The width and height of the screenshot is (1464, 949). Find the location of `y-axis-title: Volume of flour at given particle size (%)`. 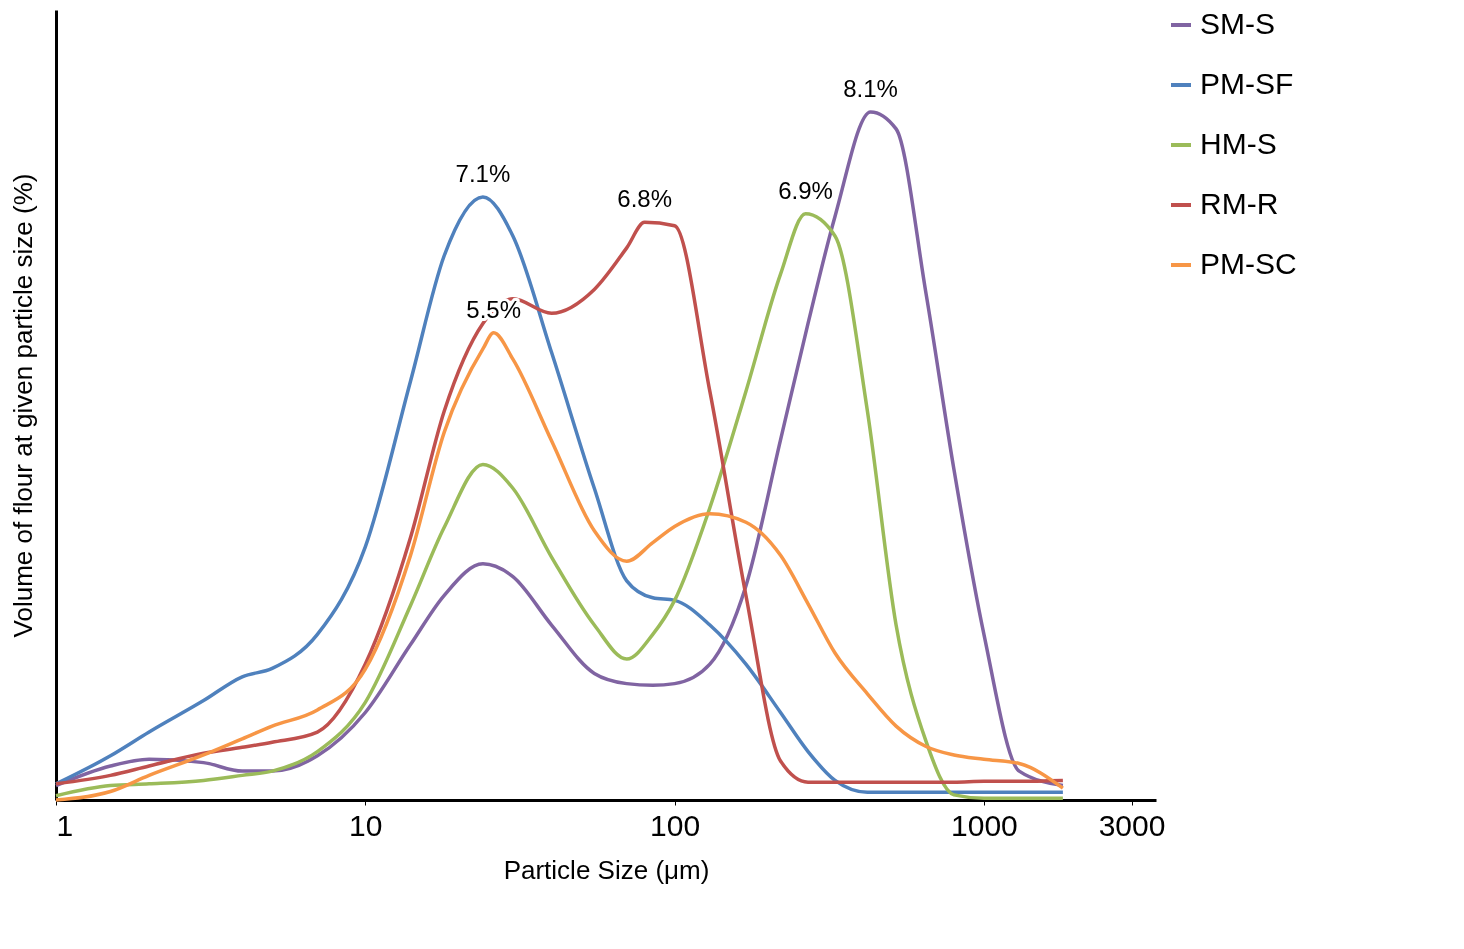

y-axis-title: Volume of flour at given particle size (%) is located at coordinates (22, 405).